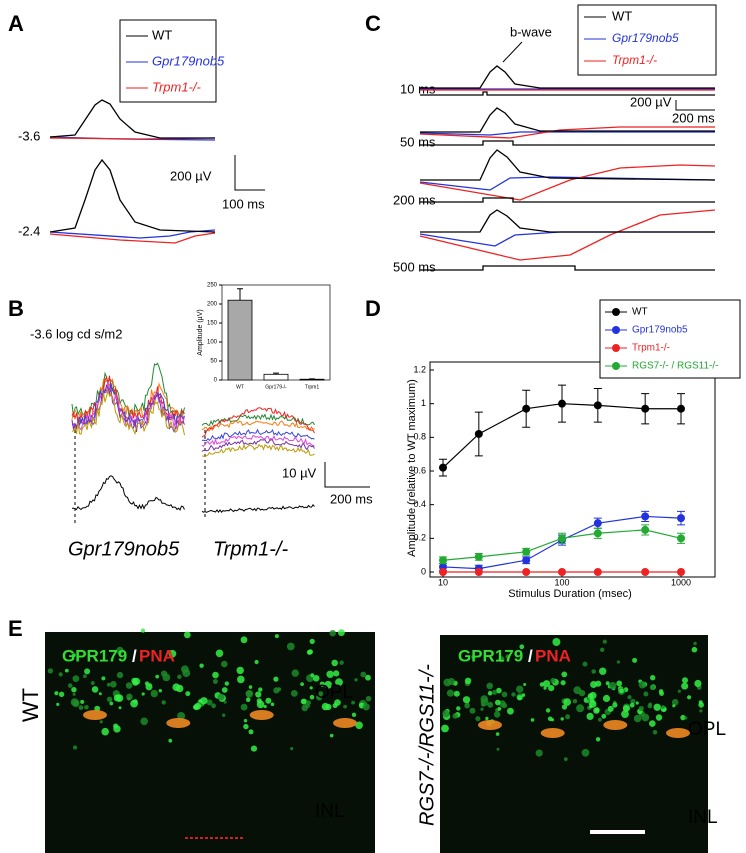 This screenshot has width=746, height=853. Describe the element at coordinates (334, 692) in the screenshot. I see `layer-label: OPL` at that location.